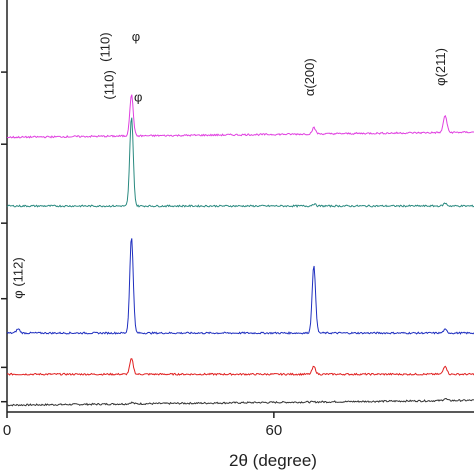  Describe the element at coordinates (238, 425) in the screenshot. I see `x-axis: 0 60` at that location.